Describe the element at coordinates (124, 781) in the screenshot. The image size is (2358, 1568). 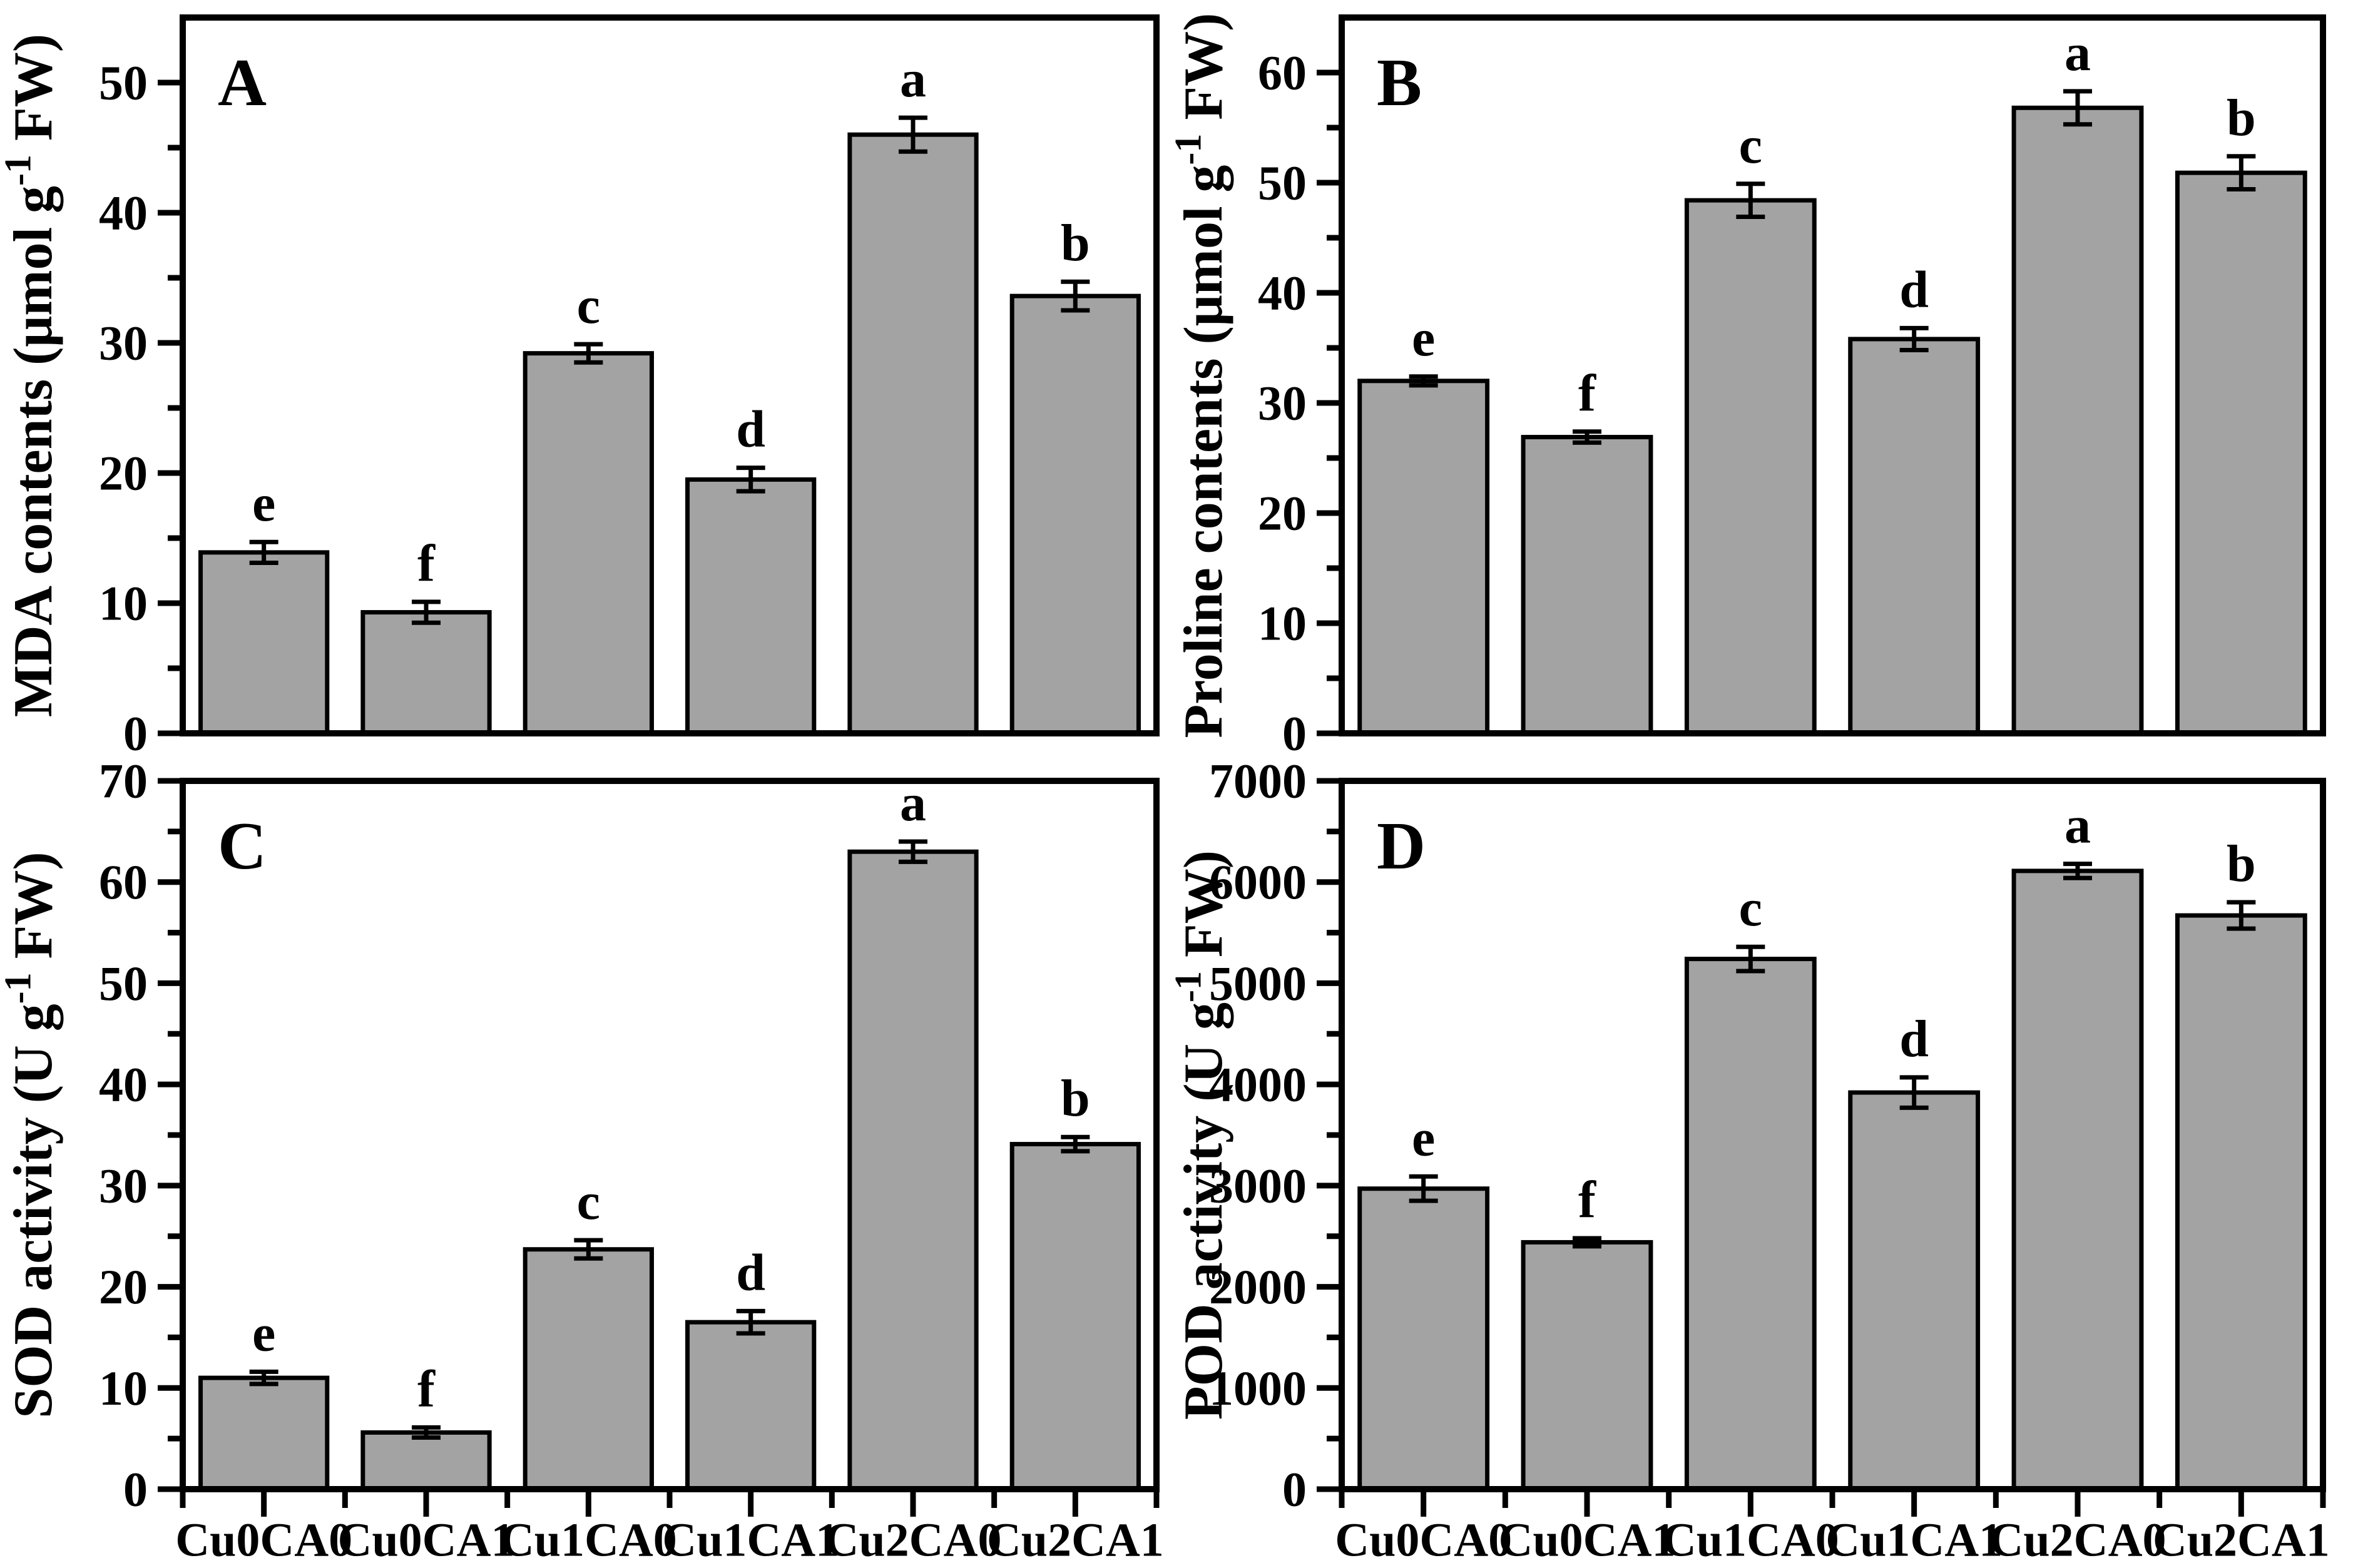
I see `y-tick-label: 70` at that location.